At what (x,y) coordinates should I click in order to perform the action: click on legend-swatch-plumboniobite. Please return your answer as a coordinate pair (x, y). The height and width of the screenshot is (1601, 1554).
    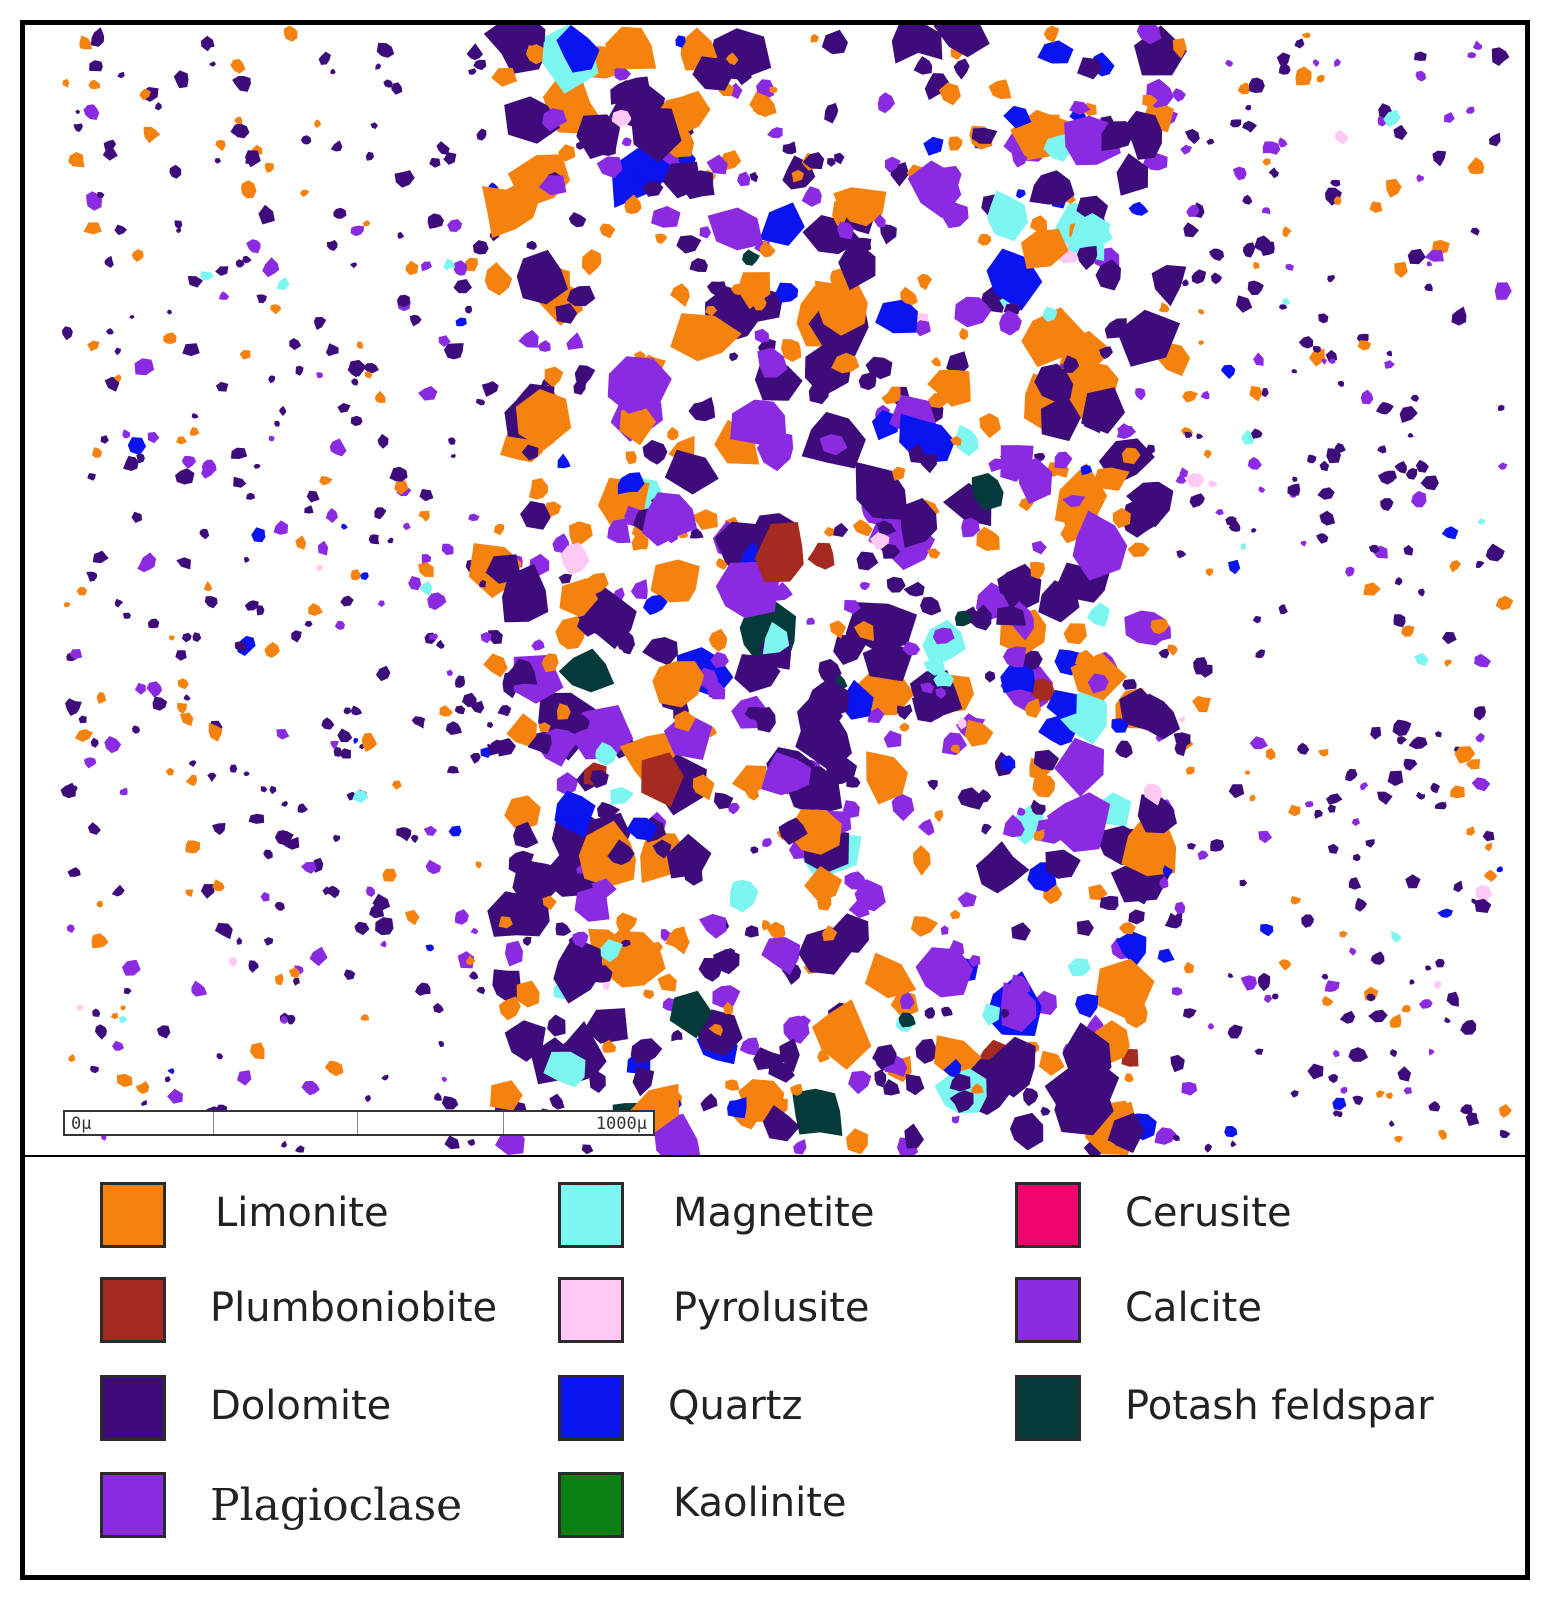
    Looking at the image, I should click on (133, 1310).